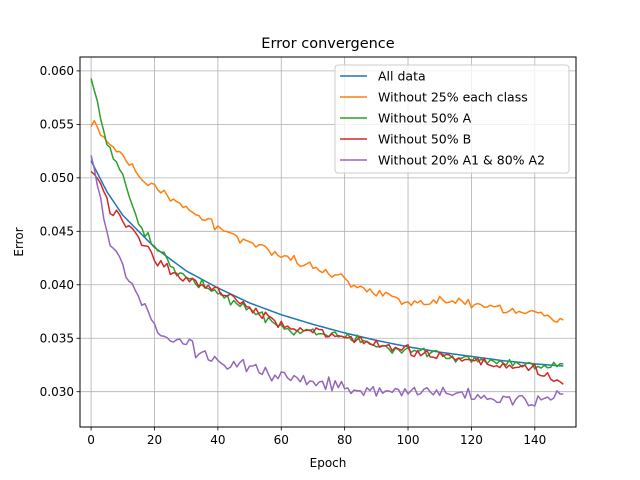  Describe the element at coordinates (281, 440) in the screenshot. I see `x-tick-label: 60` at that location.